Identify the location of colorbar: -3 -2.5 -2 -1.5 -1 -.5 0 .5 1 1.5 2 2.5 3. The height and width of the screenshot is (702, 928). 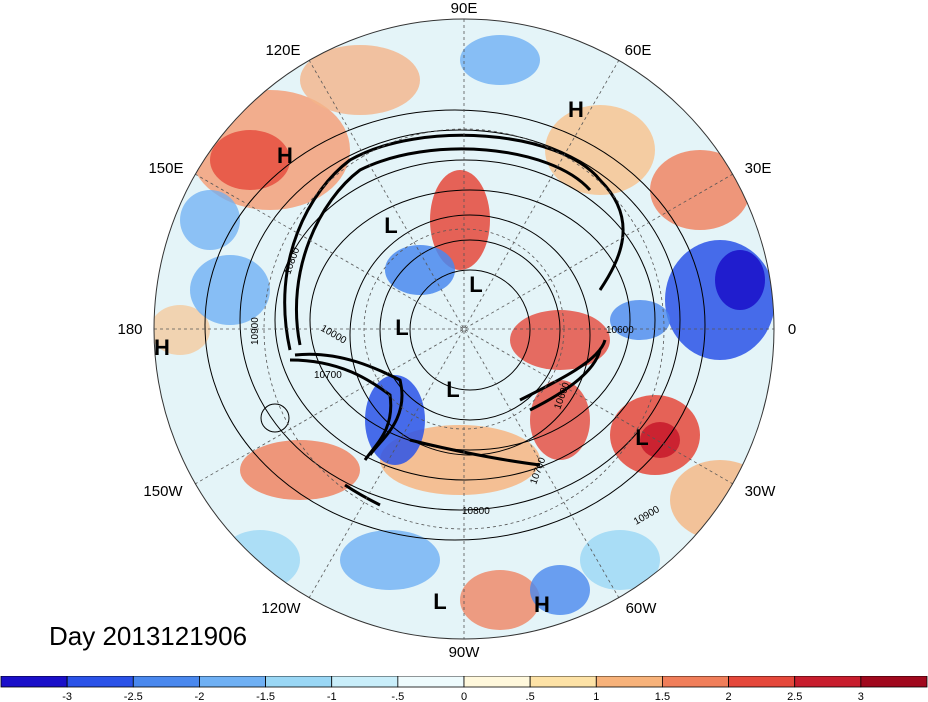
(464, 689).